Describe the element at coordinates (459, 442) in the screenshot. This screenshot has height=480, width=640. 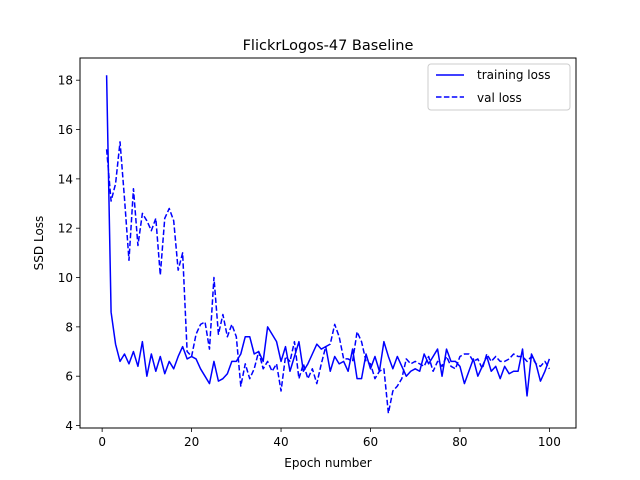
I see `x-tick-label: 80` at that location.